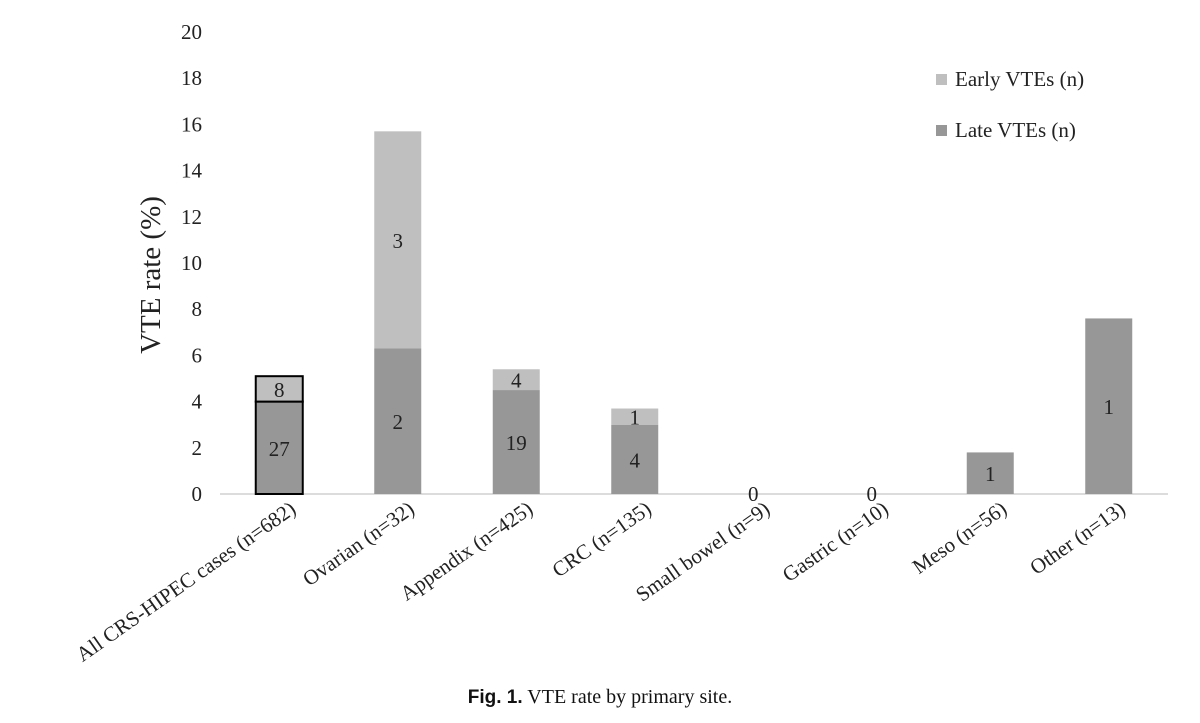 The width and height of the screenshot is (1200, 723). What do you see at coordinates (1010, 104) in the screenshot?
I see `legend: Early VTEs (n) Late VTEs (n)` at bounding box center [1010, 104].